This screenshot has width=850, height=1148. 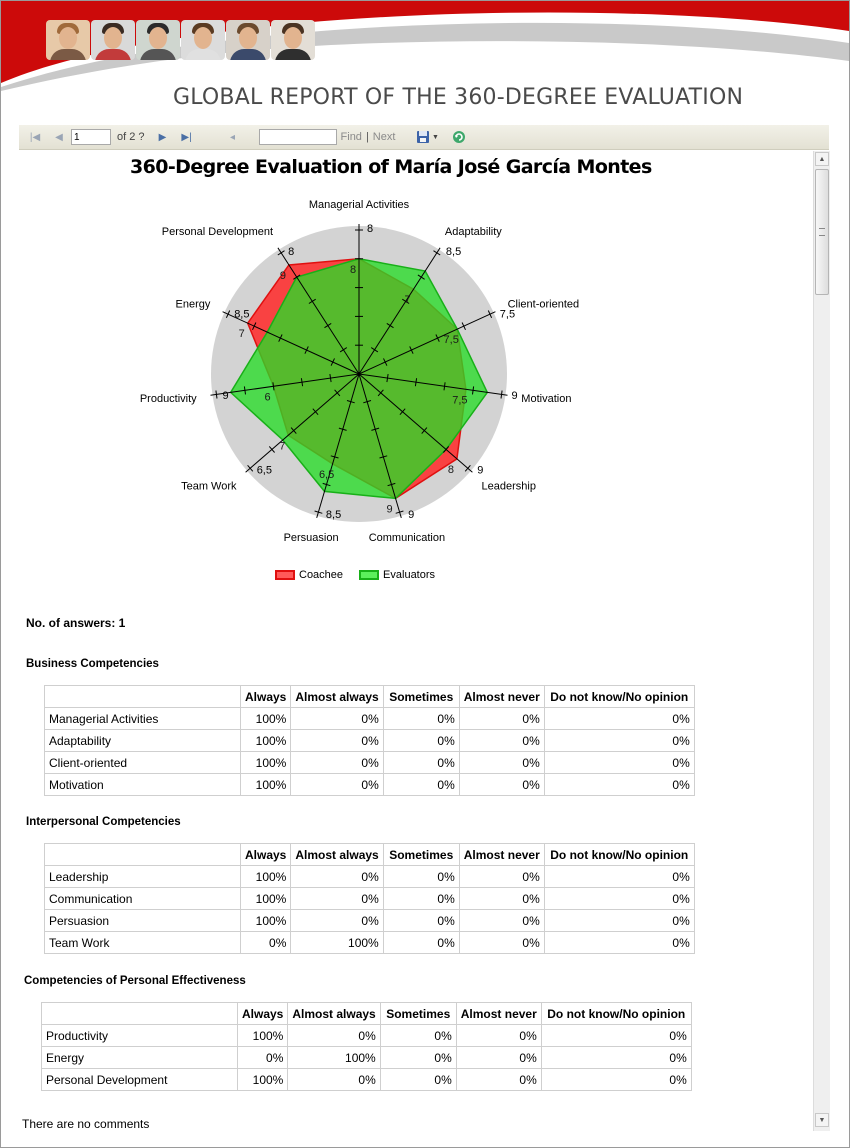 I want to click on find-text-input, so click(x=297, y=137).